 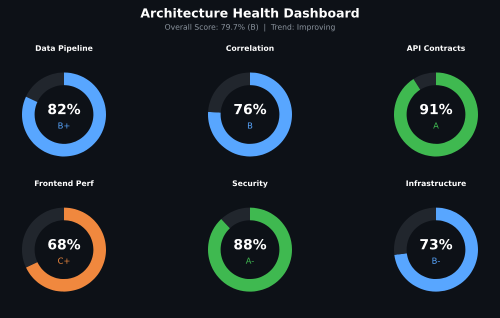 What do you see at coordinates (250, 261) in the screenshot?
I see `text: A-` at bounding box center [250, 261].